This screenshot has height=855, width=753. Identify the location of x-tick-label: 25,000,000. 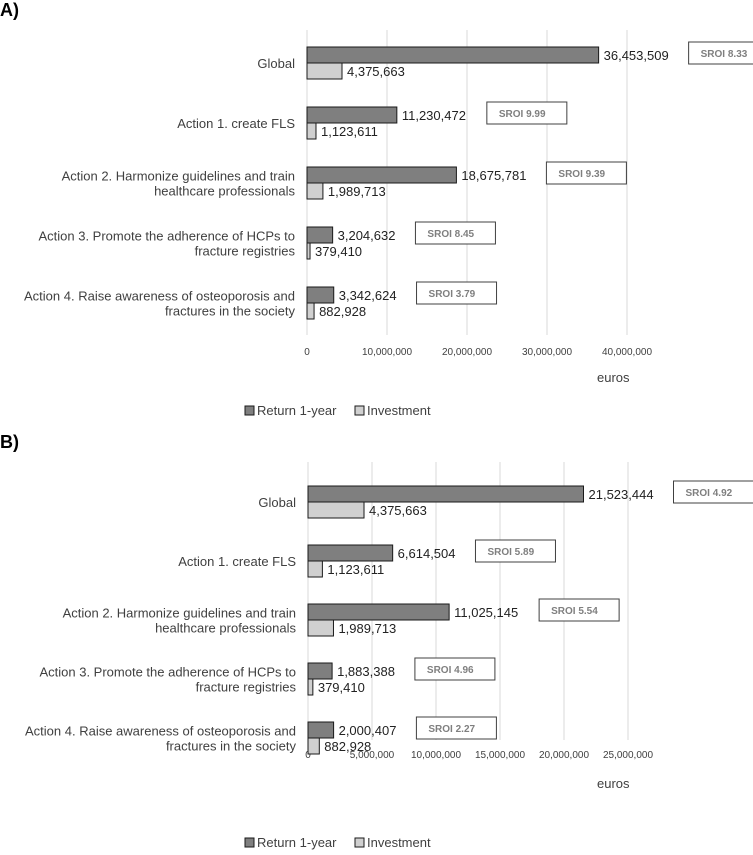
(628, 755).